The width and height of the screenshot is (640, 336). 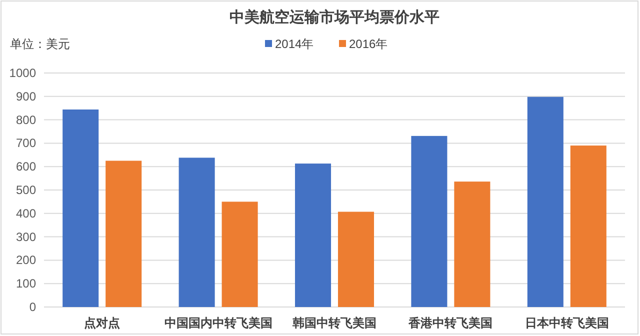 I want to click on x-tick-label: 点对点, so click(x=102, y=323).